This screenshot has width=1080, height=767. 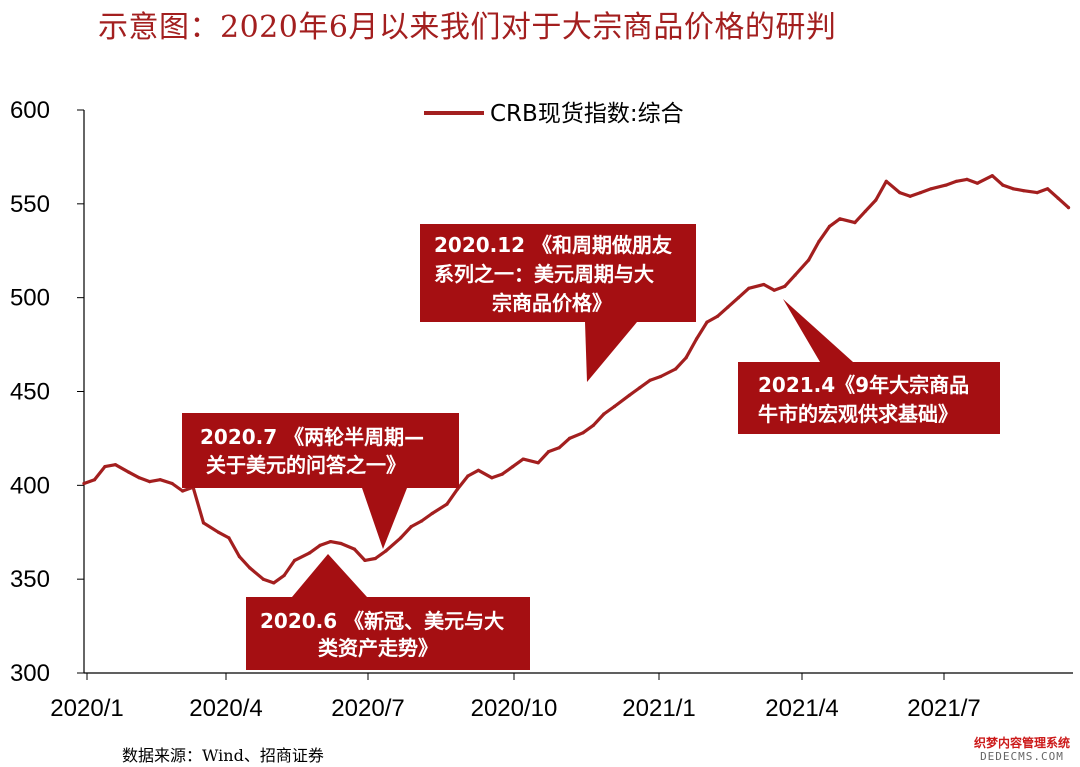 I want to click on x-tick-label: 2021/4, so click(x=801, y=708).